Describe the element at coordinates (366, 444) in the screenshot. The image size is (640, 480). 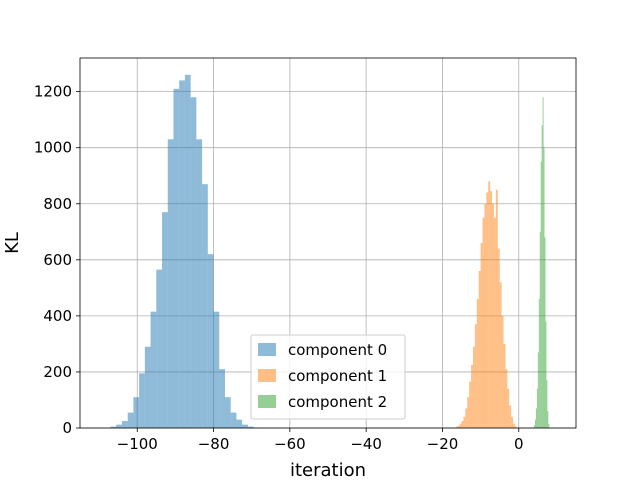
I see `x-tick-label: −40` at that location.